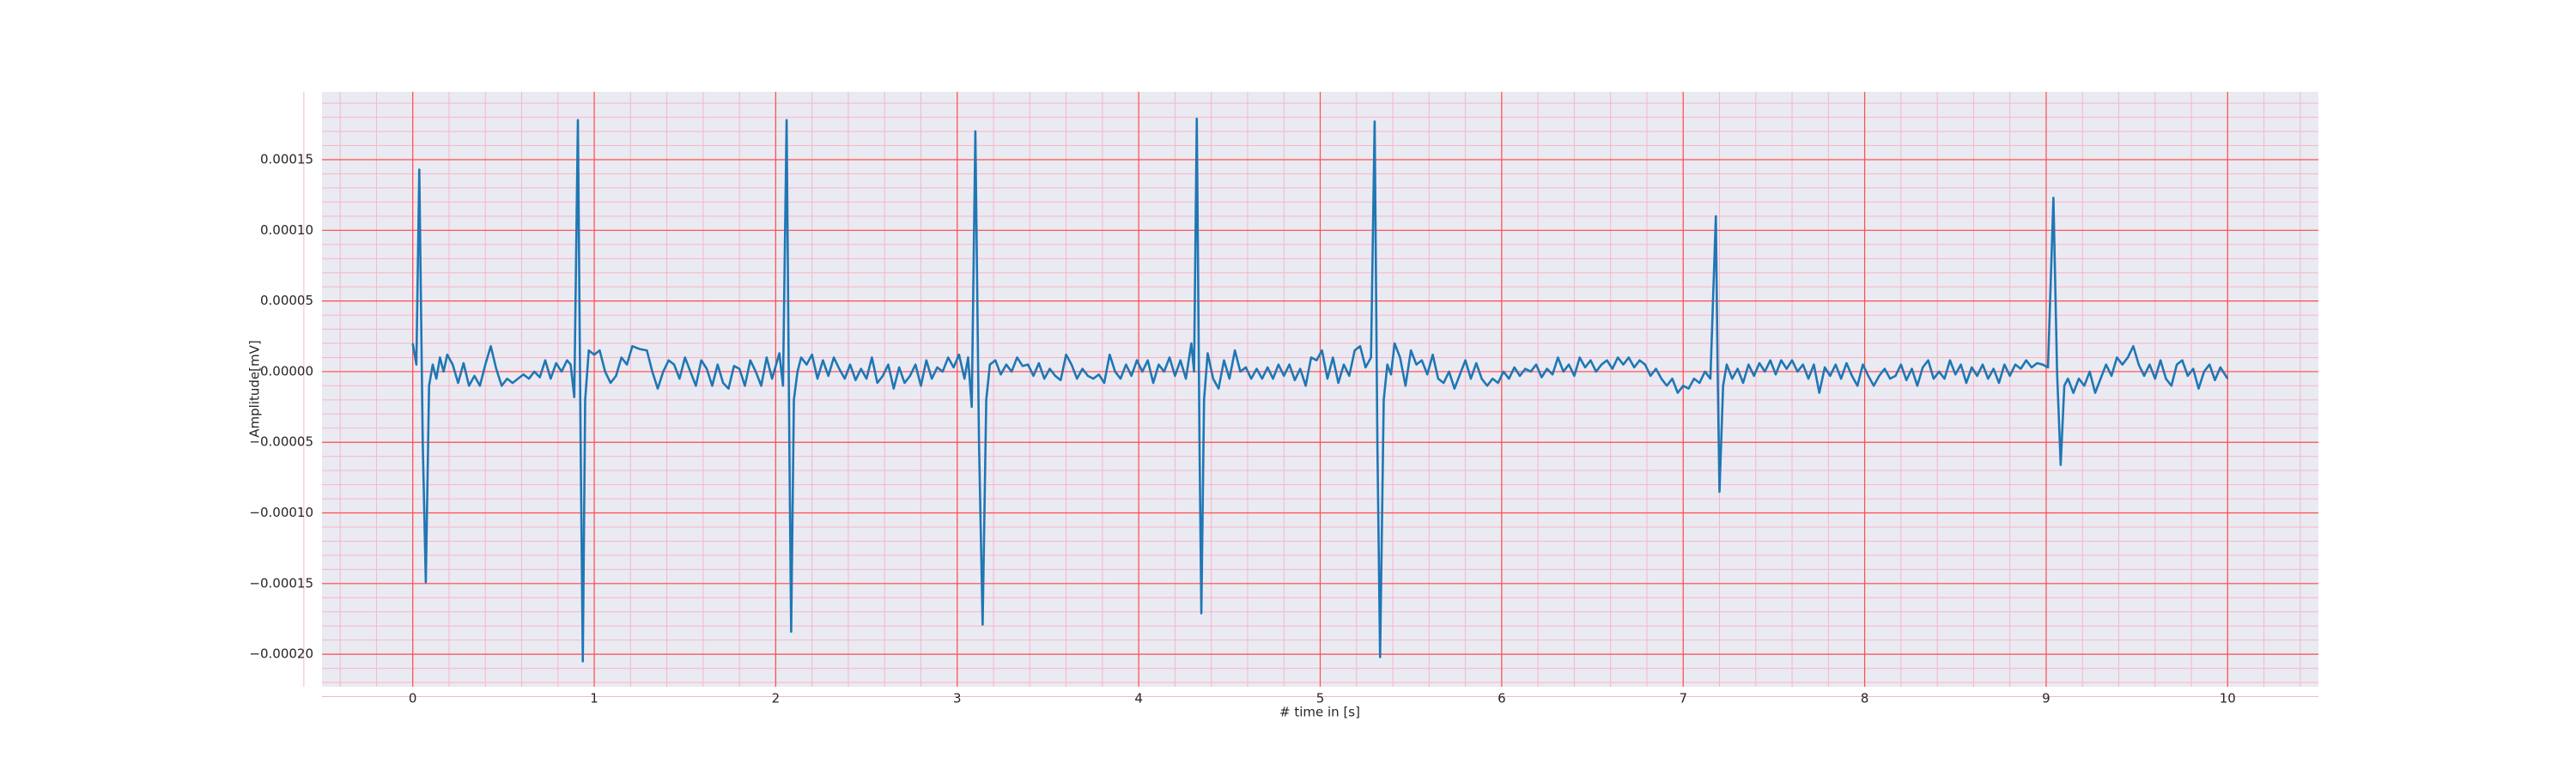 The height and width of the screenshot is (776, 2576). Describe the element at coordinates (777, 699) in the screenshot. I see `x-tick-label: 2` at that location.